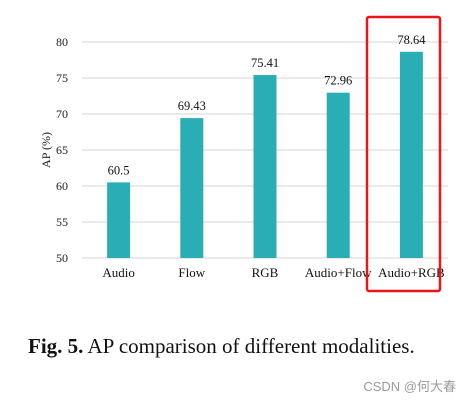 This screenshot has height=401, width=468. Describe the element at coordinates (192, 188) in the screenshot. I see `bar-flow` at that location.